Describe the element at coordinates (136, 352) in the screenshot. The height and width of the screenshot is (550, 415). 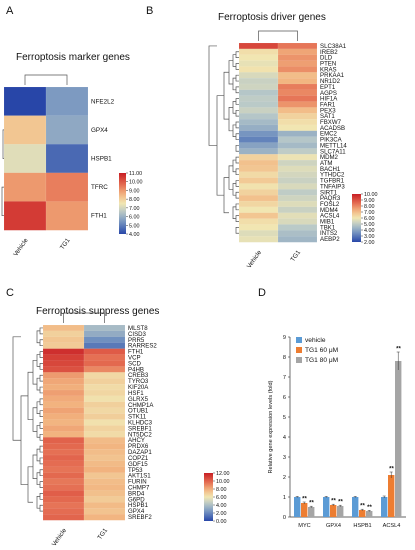
I see `panel-c-gene-label: FTH1` at that location.